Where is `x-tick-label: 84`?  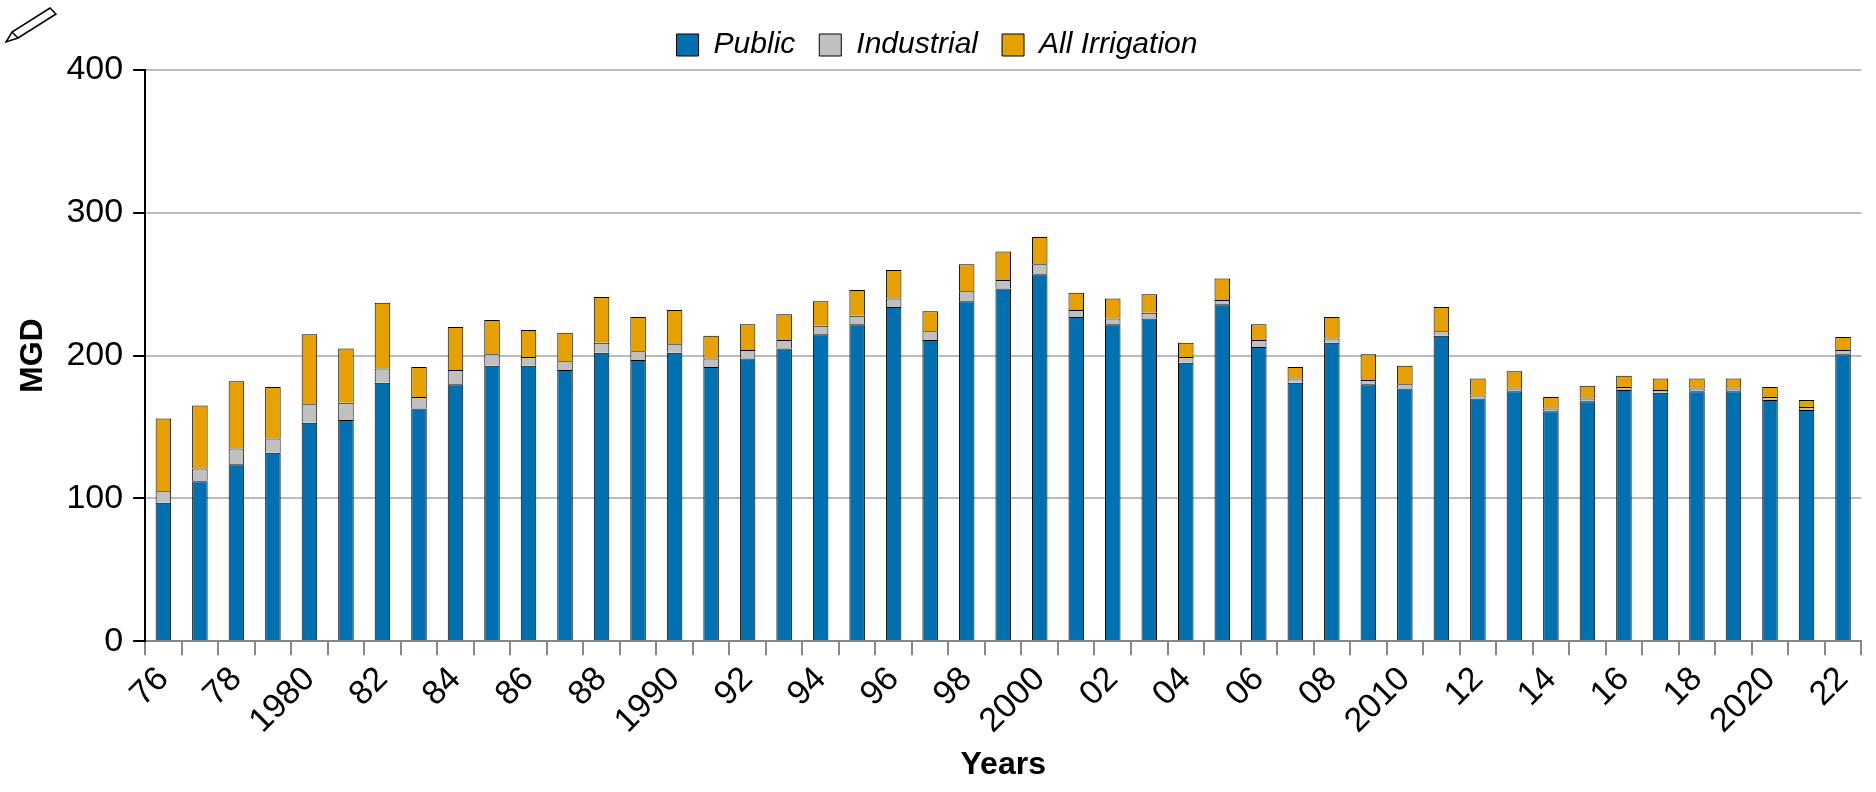 x-tick-label: 84 is located at coordinates (440, 685).